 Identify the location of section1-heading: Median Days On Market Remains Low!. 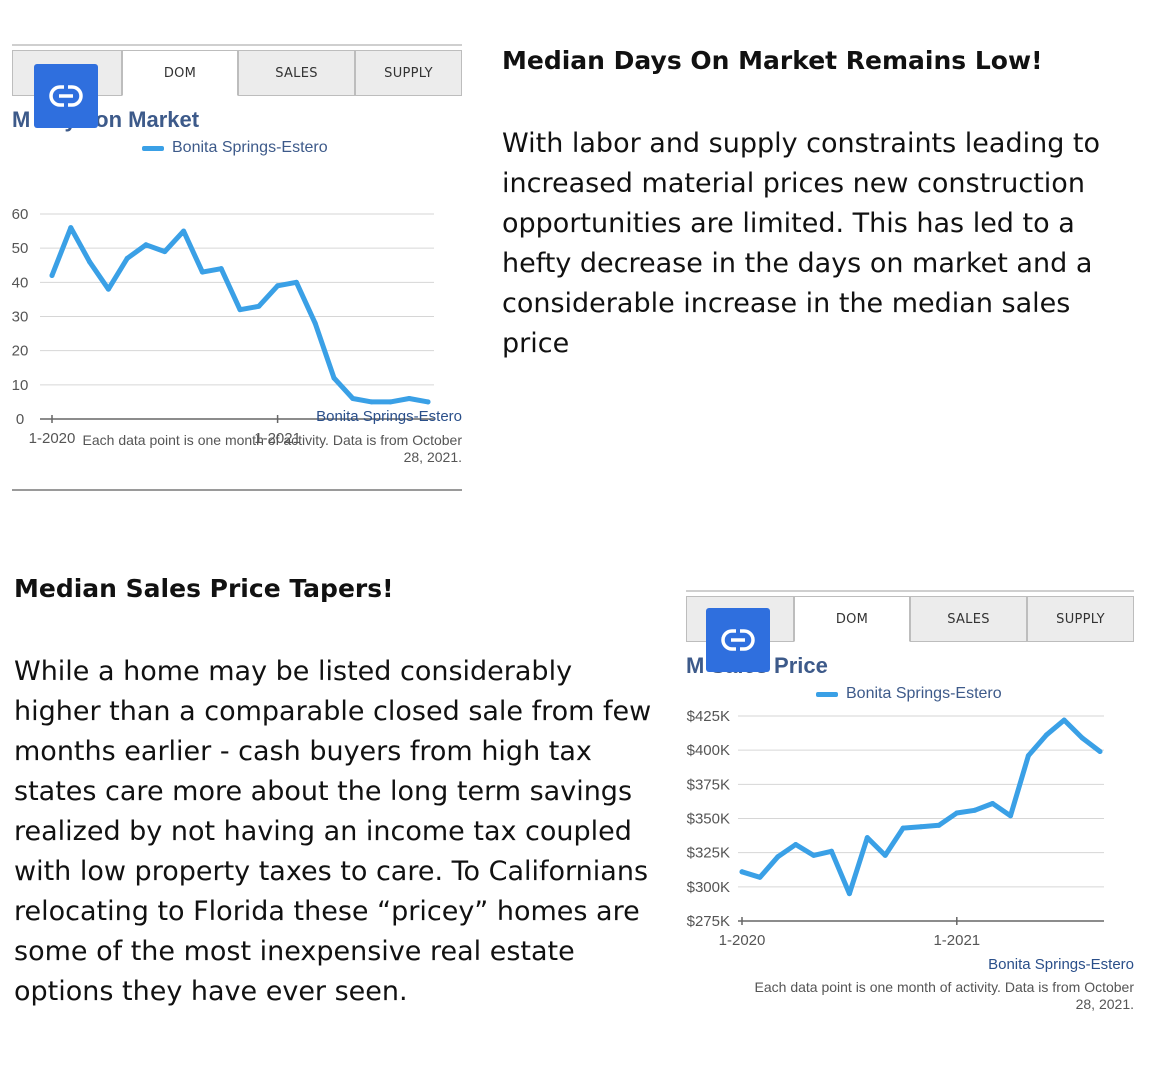
(772, 60).